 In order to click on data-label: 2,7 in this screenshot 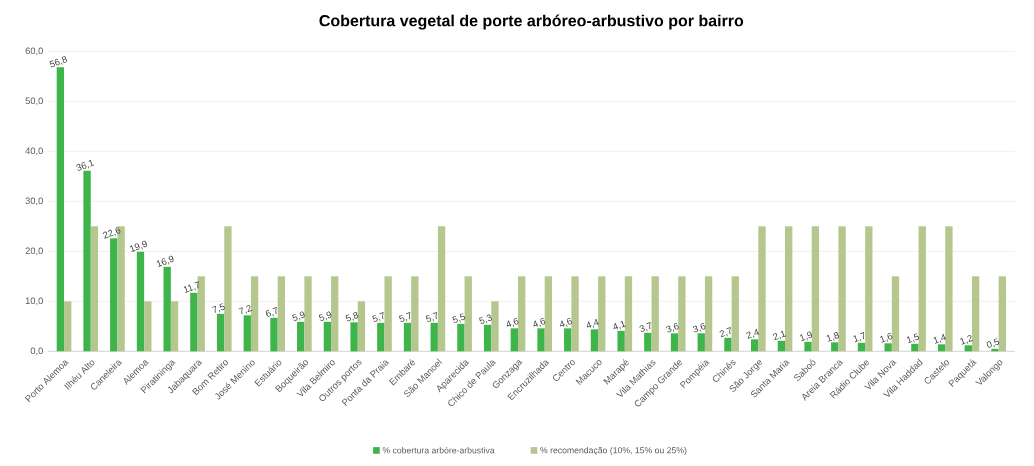, I will do `click(725, 332)`.